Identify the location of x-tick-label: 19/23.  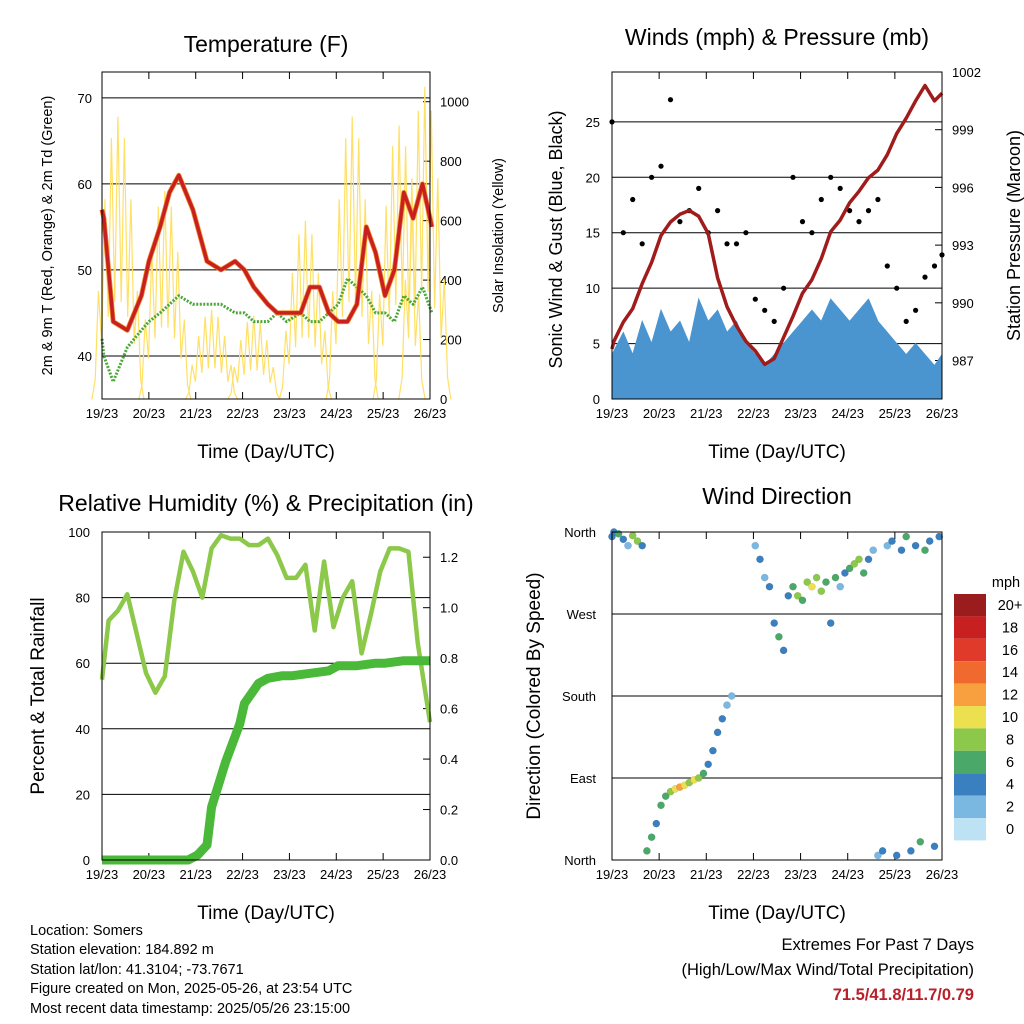
(102, 413).